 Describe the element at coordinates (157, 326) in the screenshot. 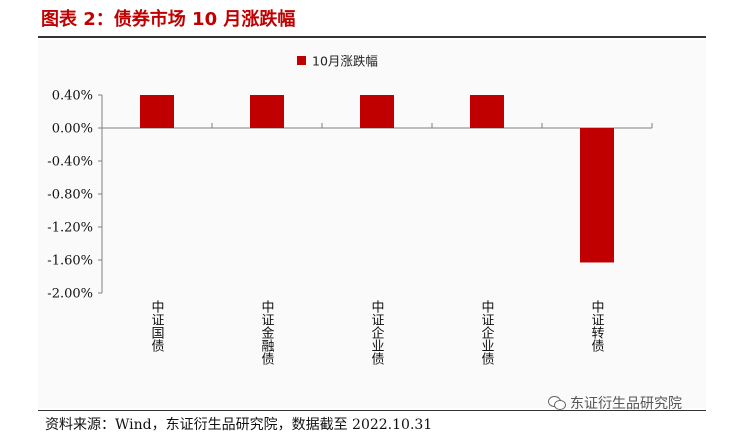

I see `x-tick-label: 中证国债` at that location.